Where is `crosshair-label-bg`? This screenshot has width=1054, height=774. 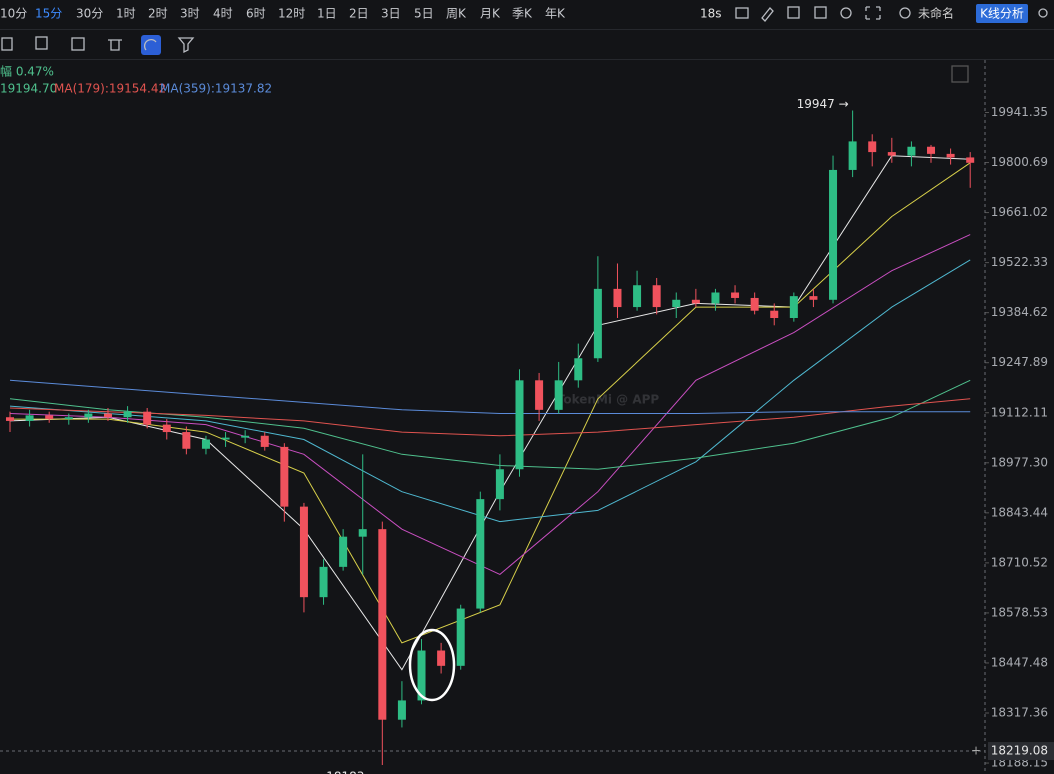
crosshair-label-bg is located at coordinates (1021, 751).